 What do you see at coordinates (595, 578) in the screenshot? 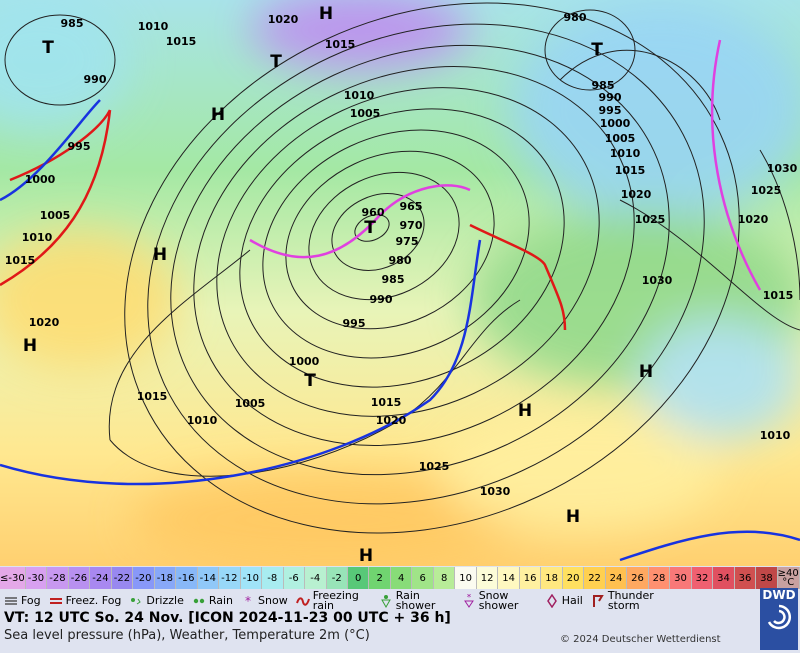
I see `scale-cell: 22` at bounding box center [595, 578].